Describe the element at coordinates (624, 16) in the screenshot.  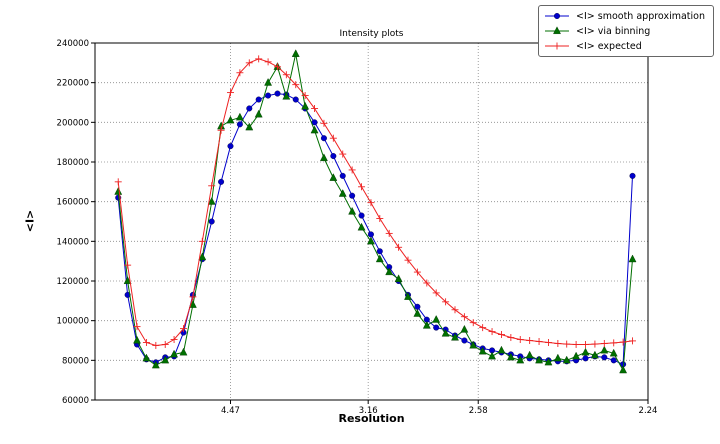
I see `legend-entry: <I> smooth approximation` at that location.